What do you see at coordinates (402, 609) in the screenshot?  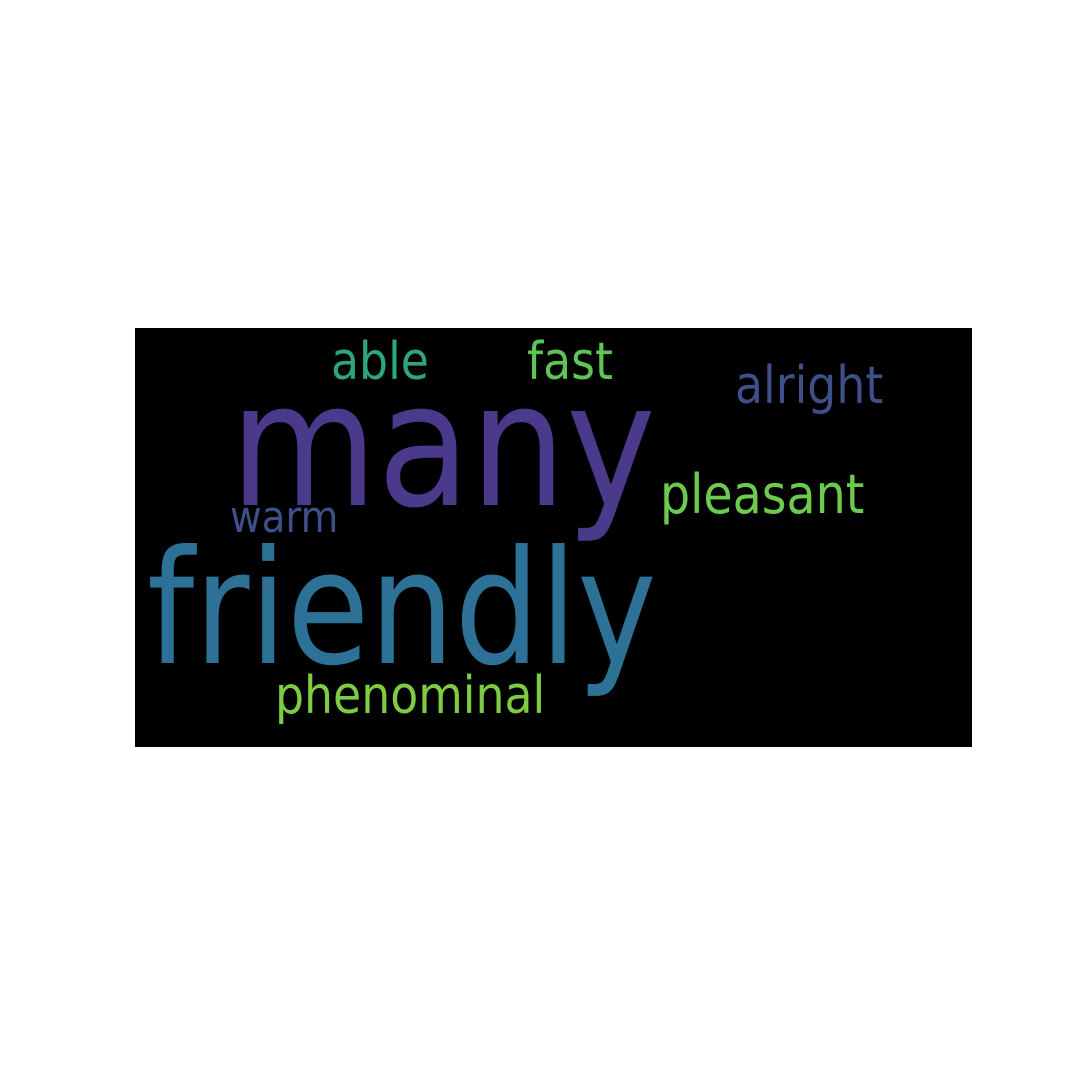 I see `word-friendly: friendly` at bounding box center [402, 609].